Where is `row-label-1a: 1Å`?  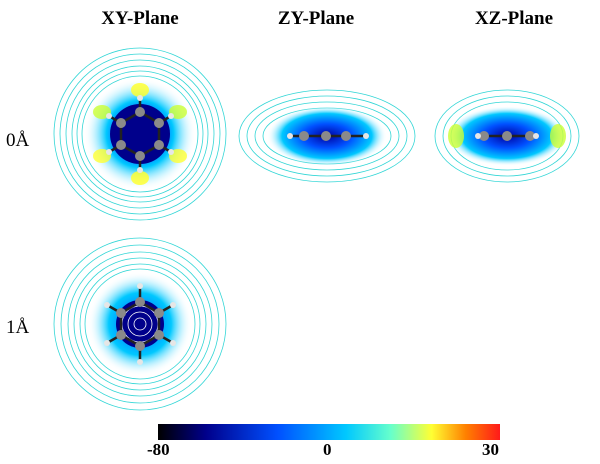
row-label-1a: 1Å is located at coordinates (18, 327).